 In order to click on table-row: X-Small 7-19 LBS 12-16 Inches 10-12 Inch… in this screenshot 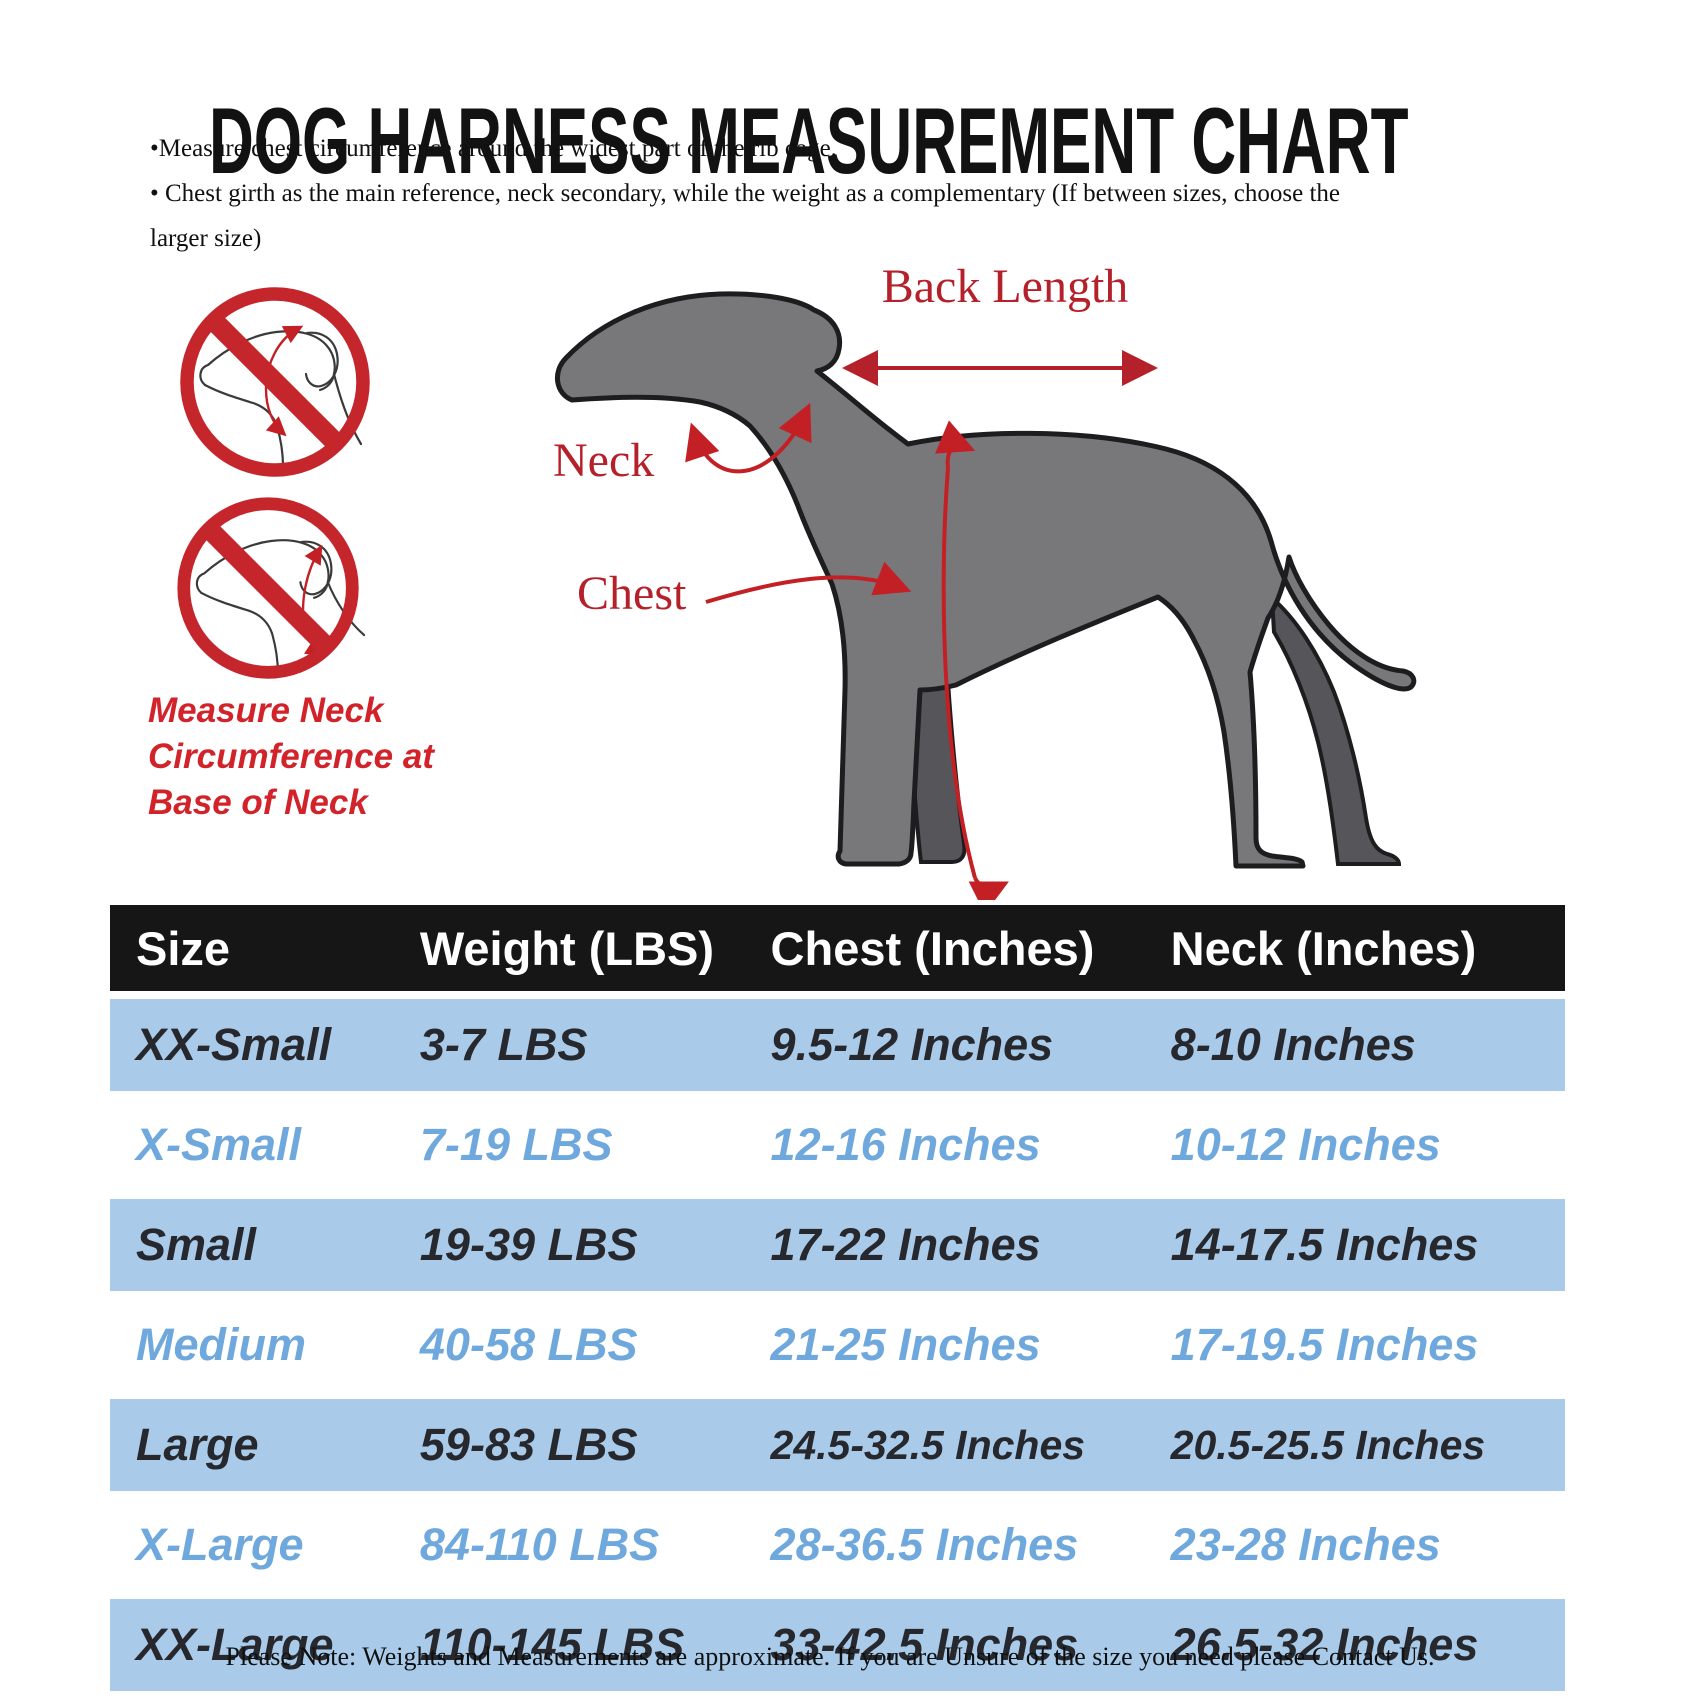, I will do `click(837, 1145)`.